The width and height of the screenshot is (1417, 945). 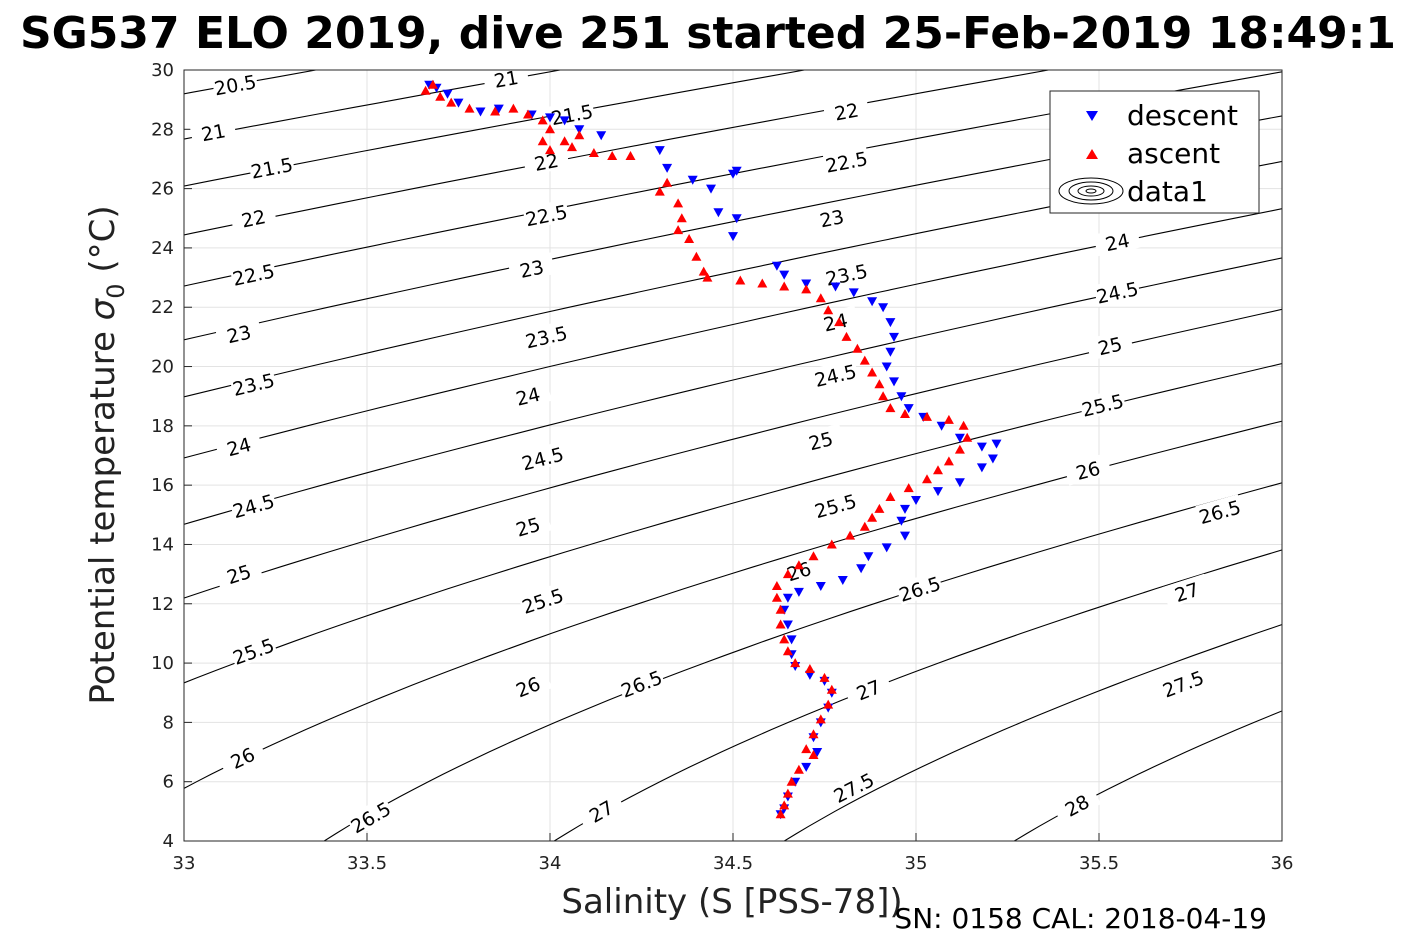 I want to click on legend-item-ascent: ascent, so click(x=1153, y=153).